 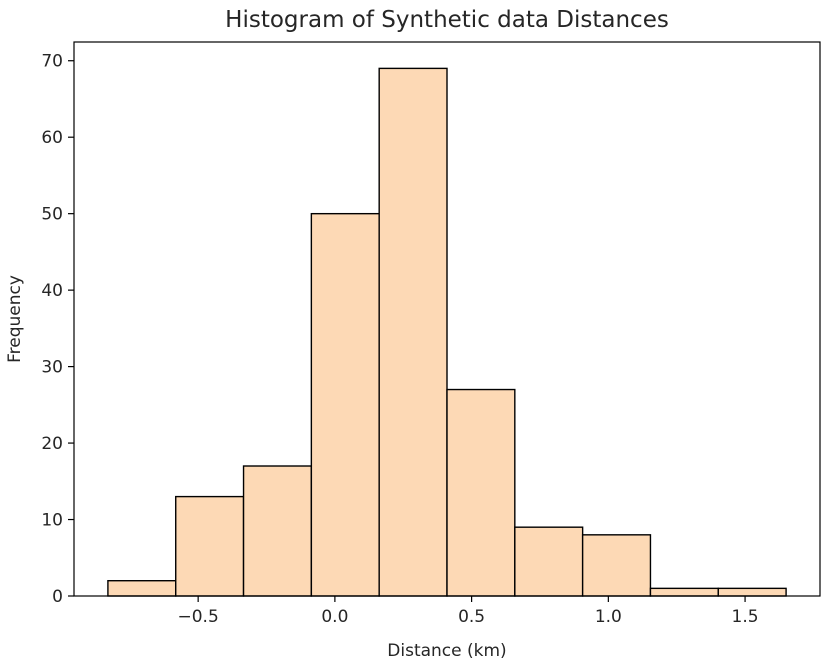 What do you see at coordinates (52, 291) in the screenshot?
I see `y-tick-label: 40` at bounding box center [52, 291].